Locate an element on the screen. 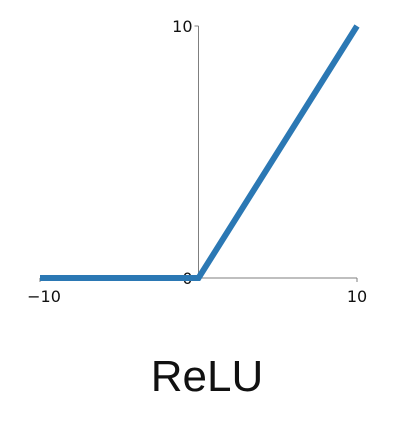  x-tick-label-neg10: −10 is located at coordinates (44, 296).